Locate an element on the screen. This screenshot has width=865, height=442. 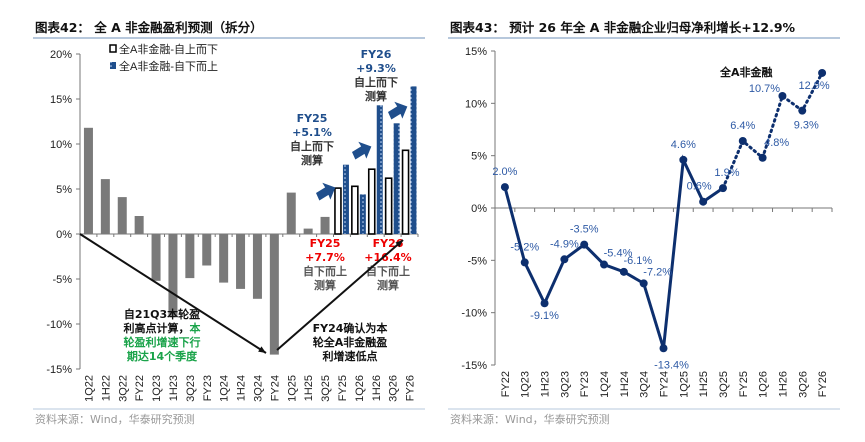
fy26-top-down-note: 自上而下 is located at coordinates (376, 82).